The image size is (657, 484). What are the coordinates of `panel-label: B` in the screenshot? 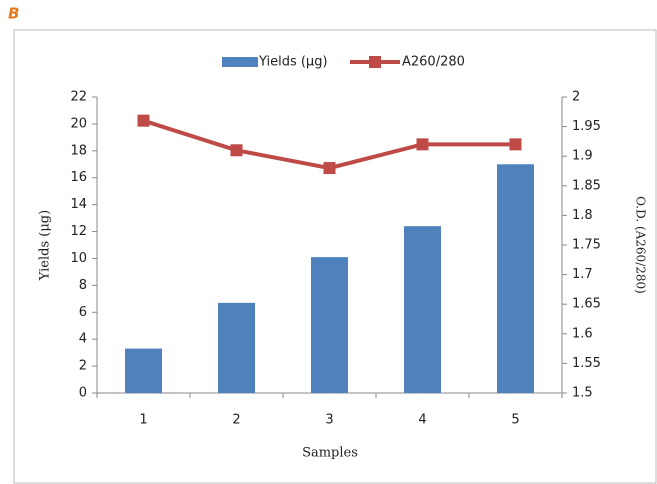 It's located at (13, 14).